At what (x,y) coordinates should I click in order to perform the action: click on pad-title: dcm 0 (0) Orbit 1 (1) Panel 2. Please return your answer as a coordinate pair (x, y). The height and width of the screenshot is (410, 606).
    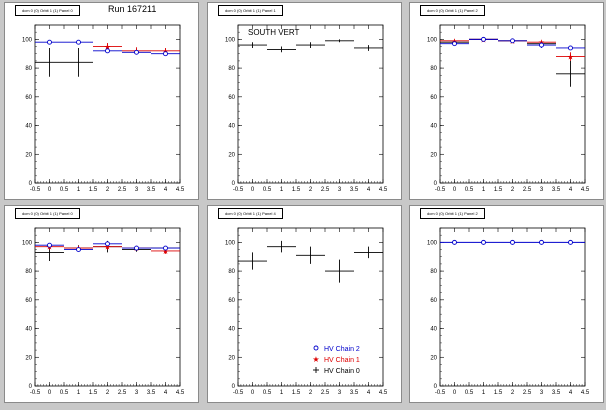
    Looking at the image, I should click on (452, 213).